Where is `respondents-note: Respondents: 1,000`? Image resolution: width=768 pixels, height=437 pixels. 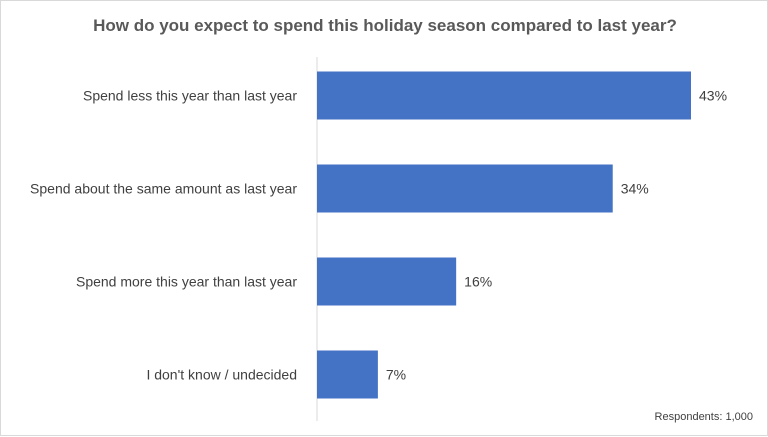 respondents-note: Respondents: 1,000 is located at coordinates (704, 417).